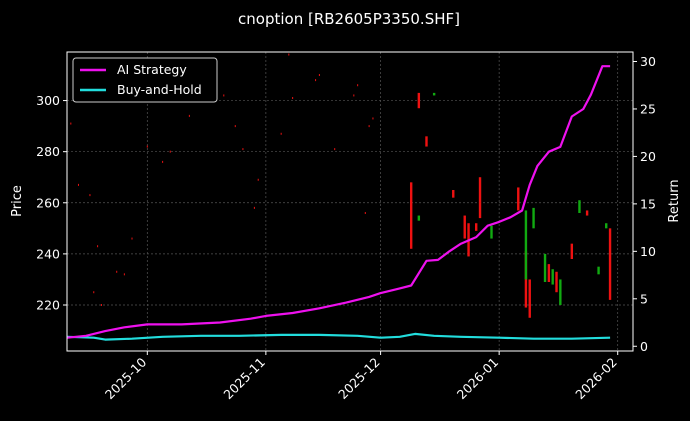 Image resolution: width=690 pixels, height=421 pixels. I want to click on y-tick-label-right: 20, so click(648, 156).